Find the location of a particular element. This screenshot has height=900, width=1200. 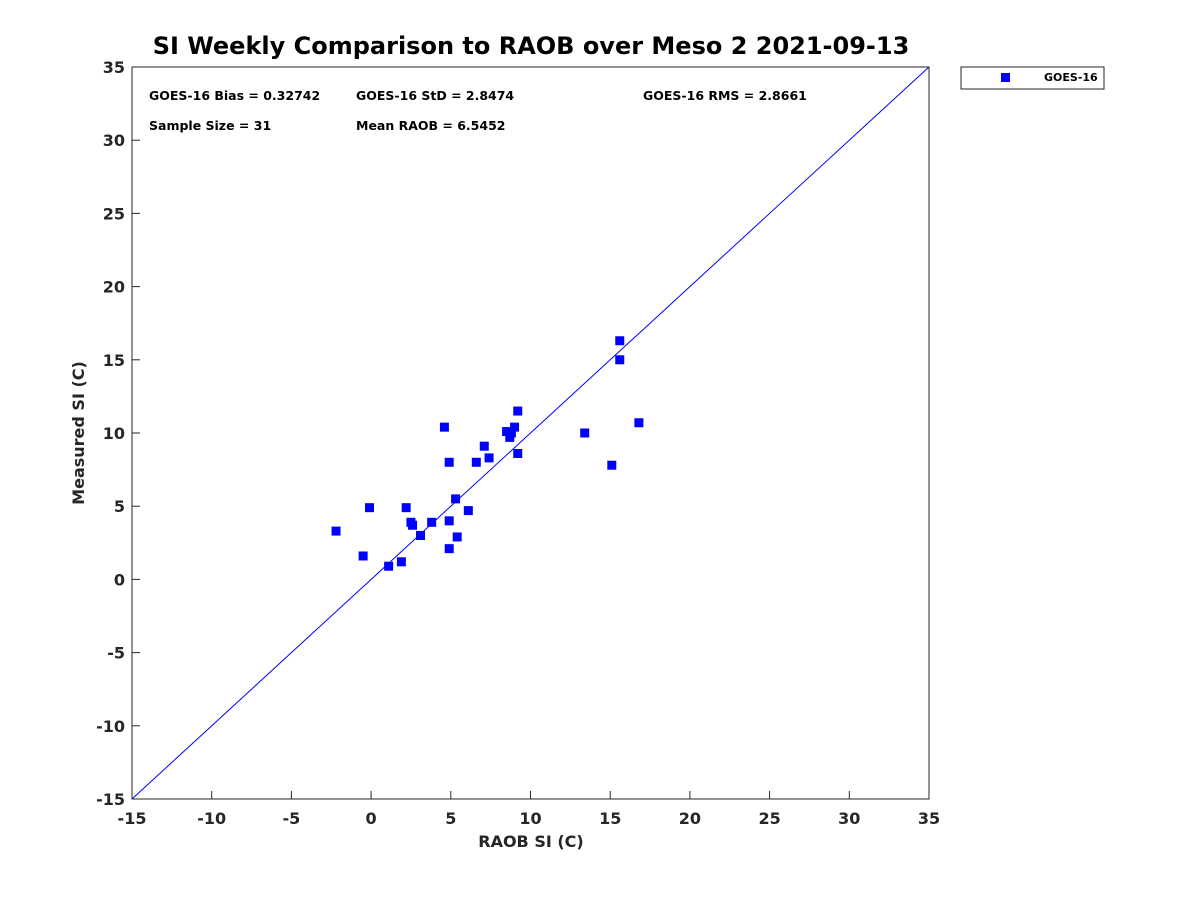

y-tick-label: -10 is located at coordinates (110, 726).